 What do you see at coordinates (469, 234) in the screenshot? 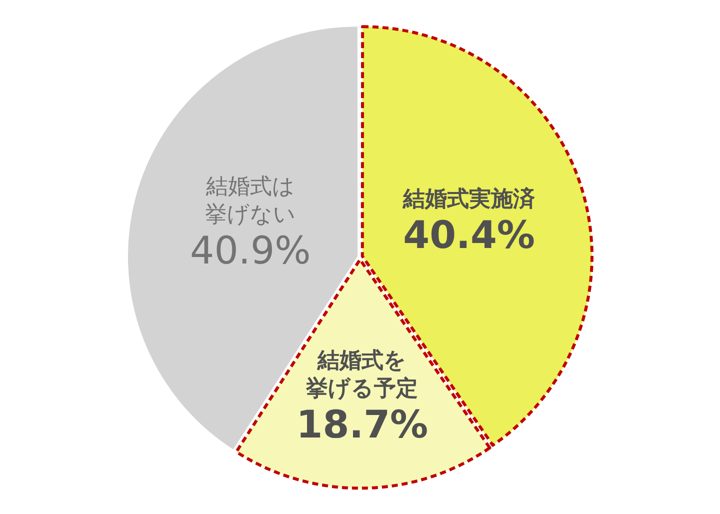
I see `data-label: 40.4%` at bounding box center [469, 234].